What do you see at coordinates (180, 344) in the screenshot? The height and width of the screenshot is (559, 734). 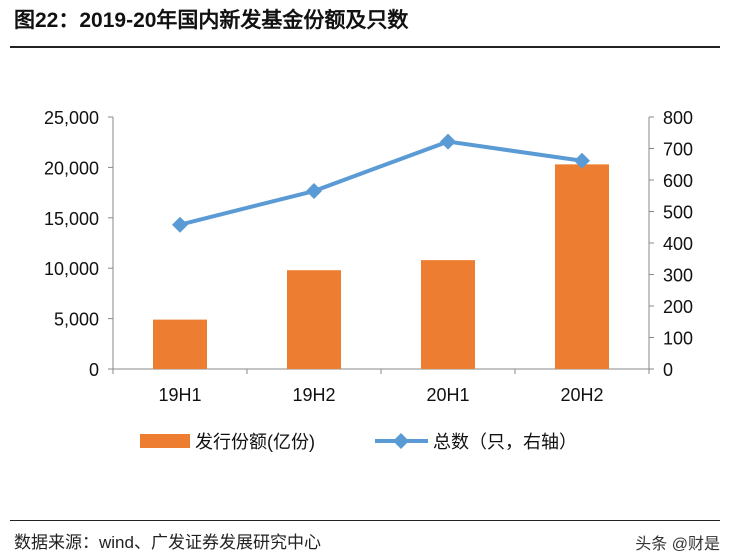 I see `bar-19H1` at bounding box center [180, 344].